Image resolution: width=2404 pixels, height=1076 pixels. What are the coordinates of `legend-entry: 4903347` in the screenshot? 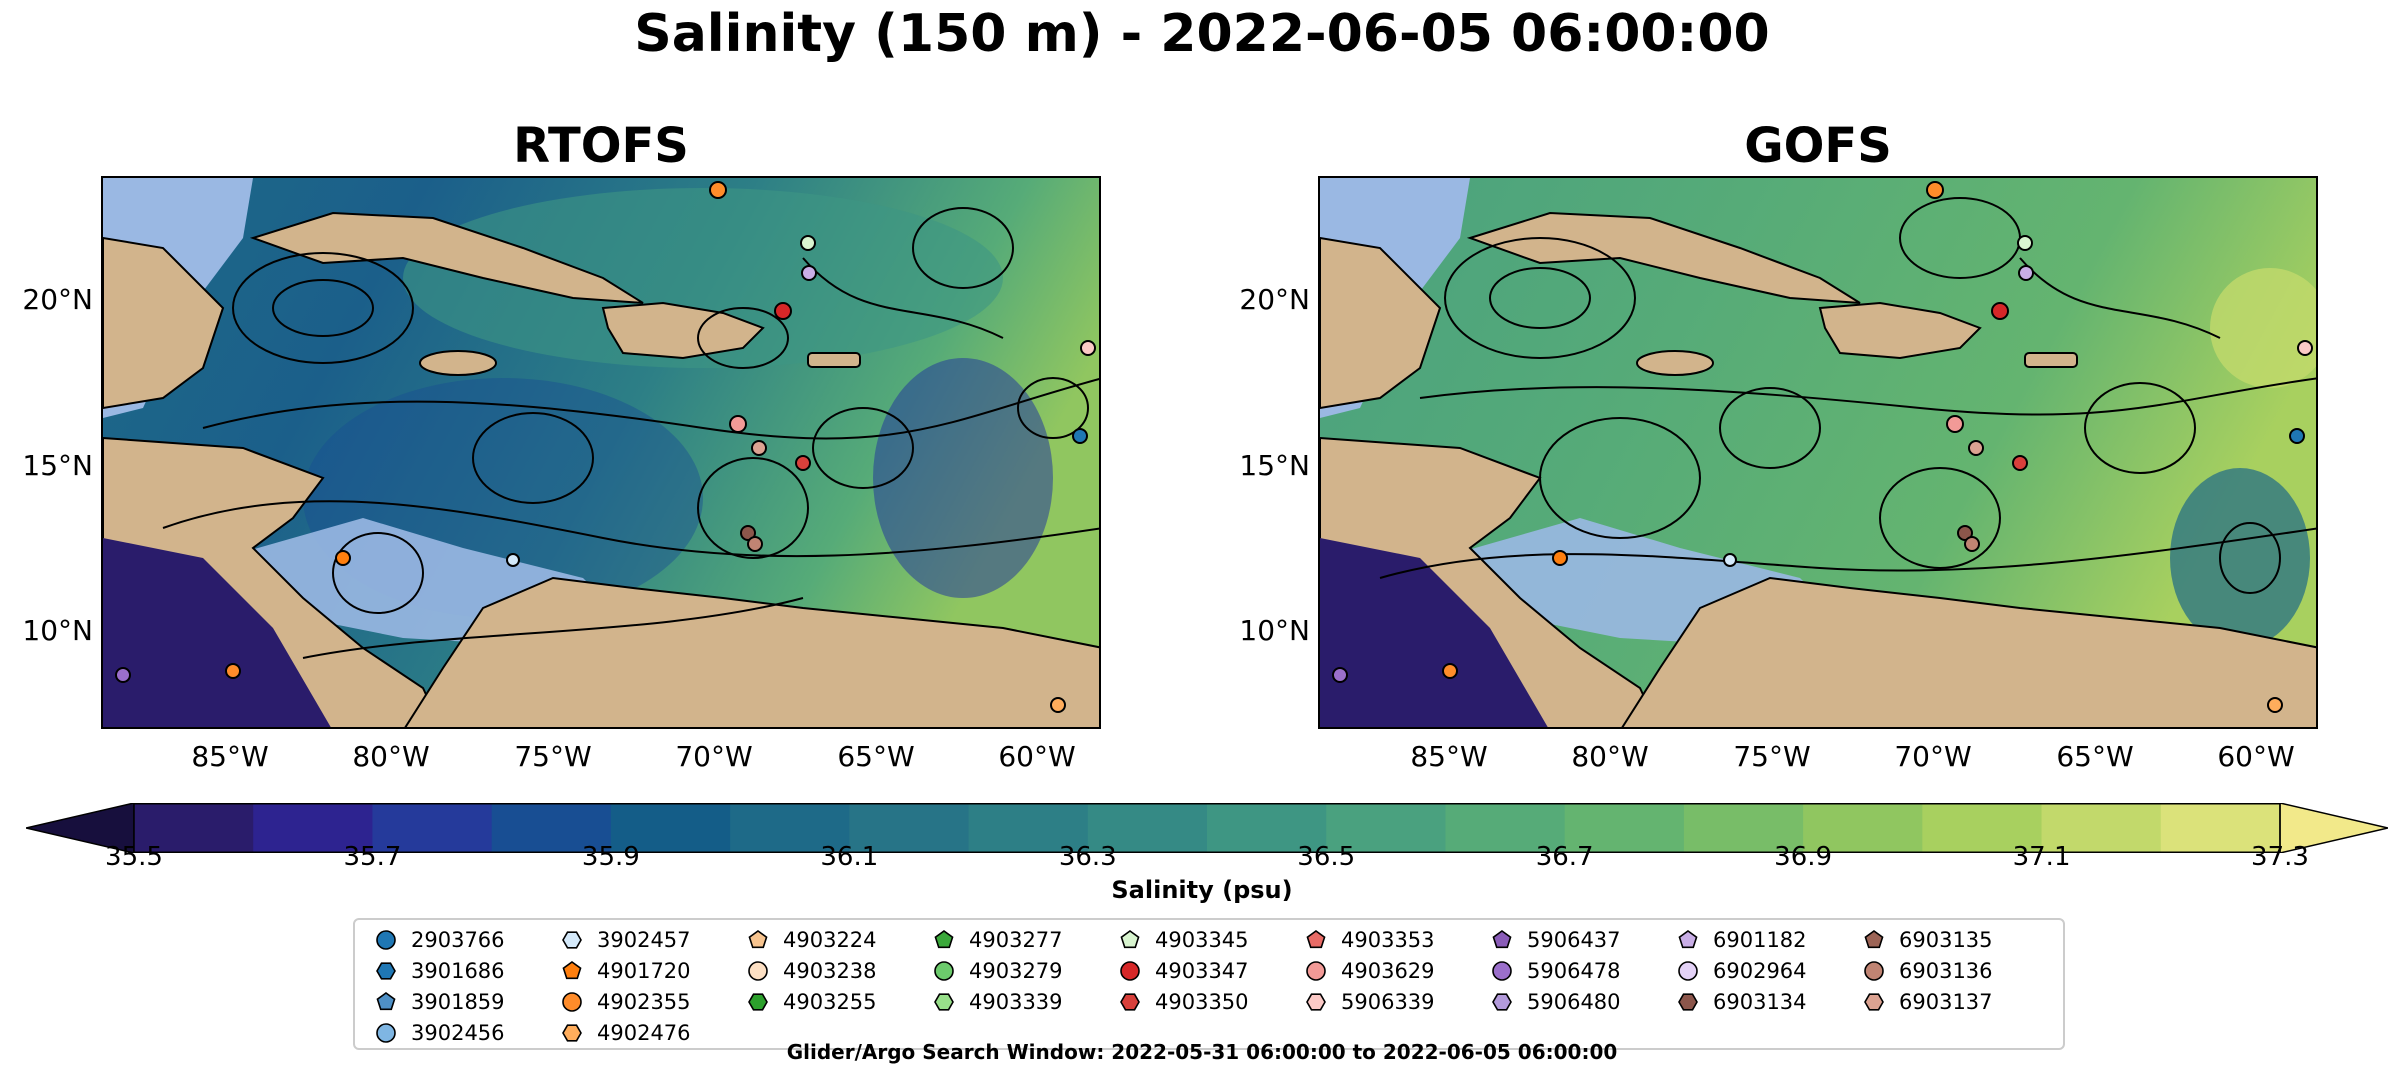 It's located at (1184, 970).